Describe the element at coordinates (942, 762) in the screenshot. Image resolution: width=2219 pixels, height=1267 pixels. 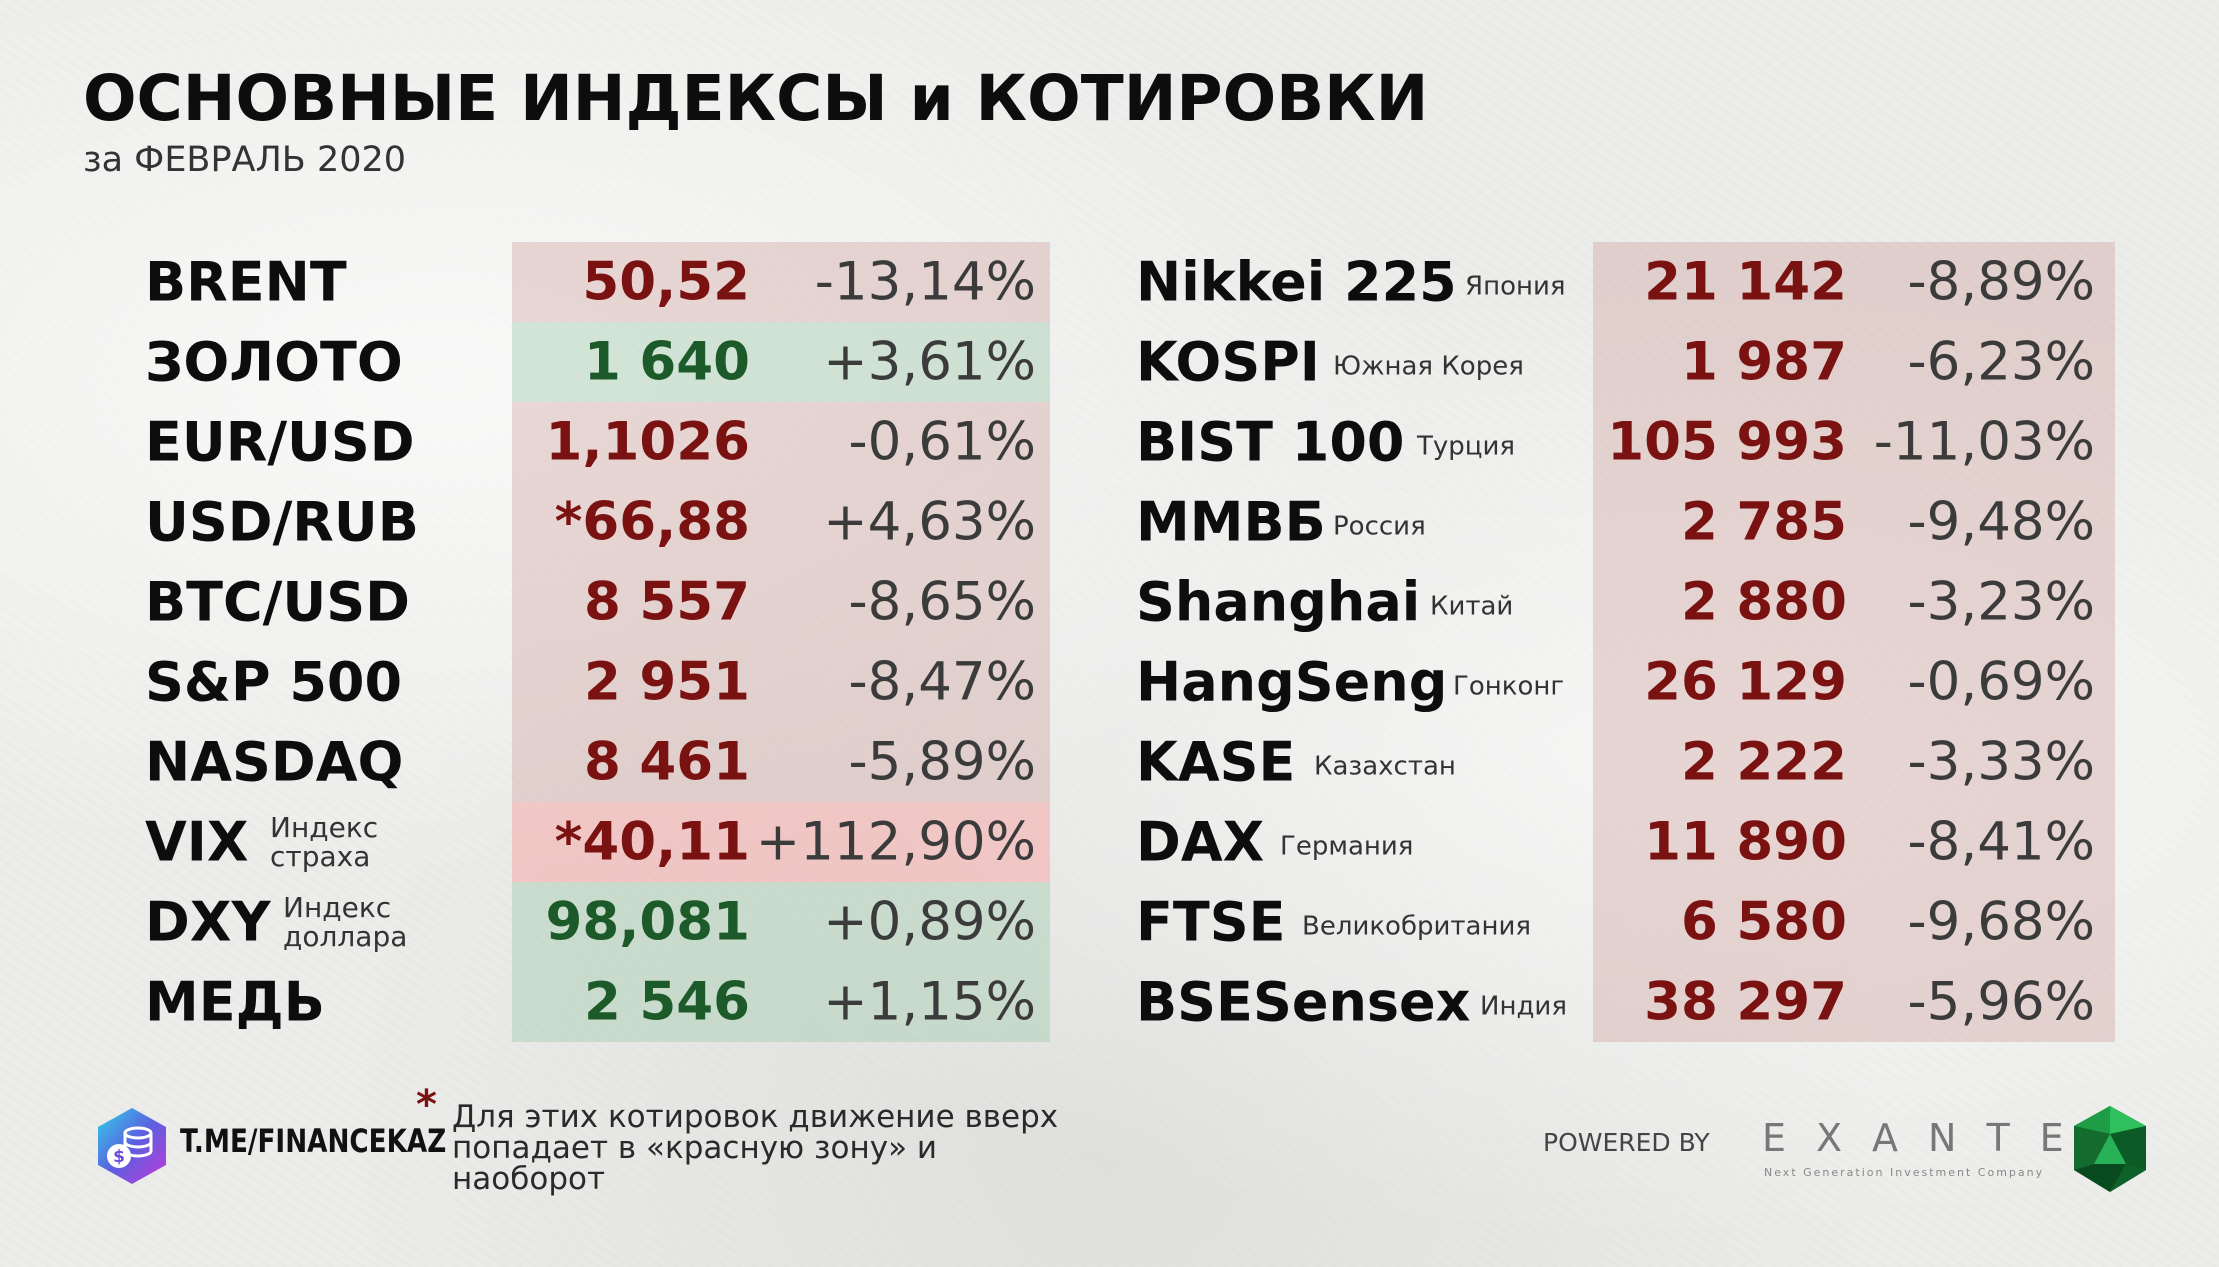
I see `quote-change: -5,89%` at that location.